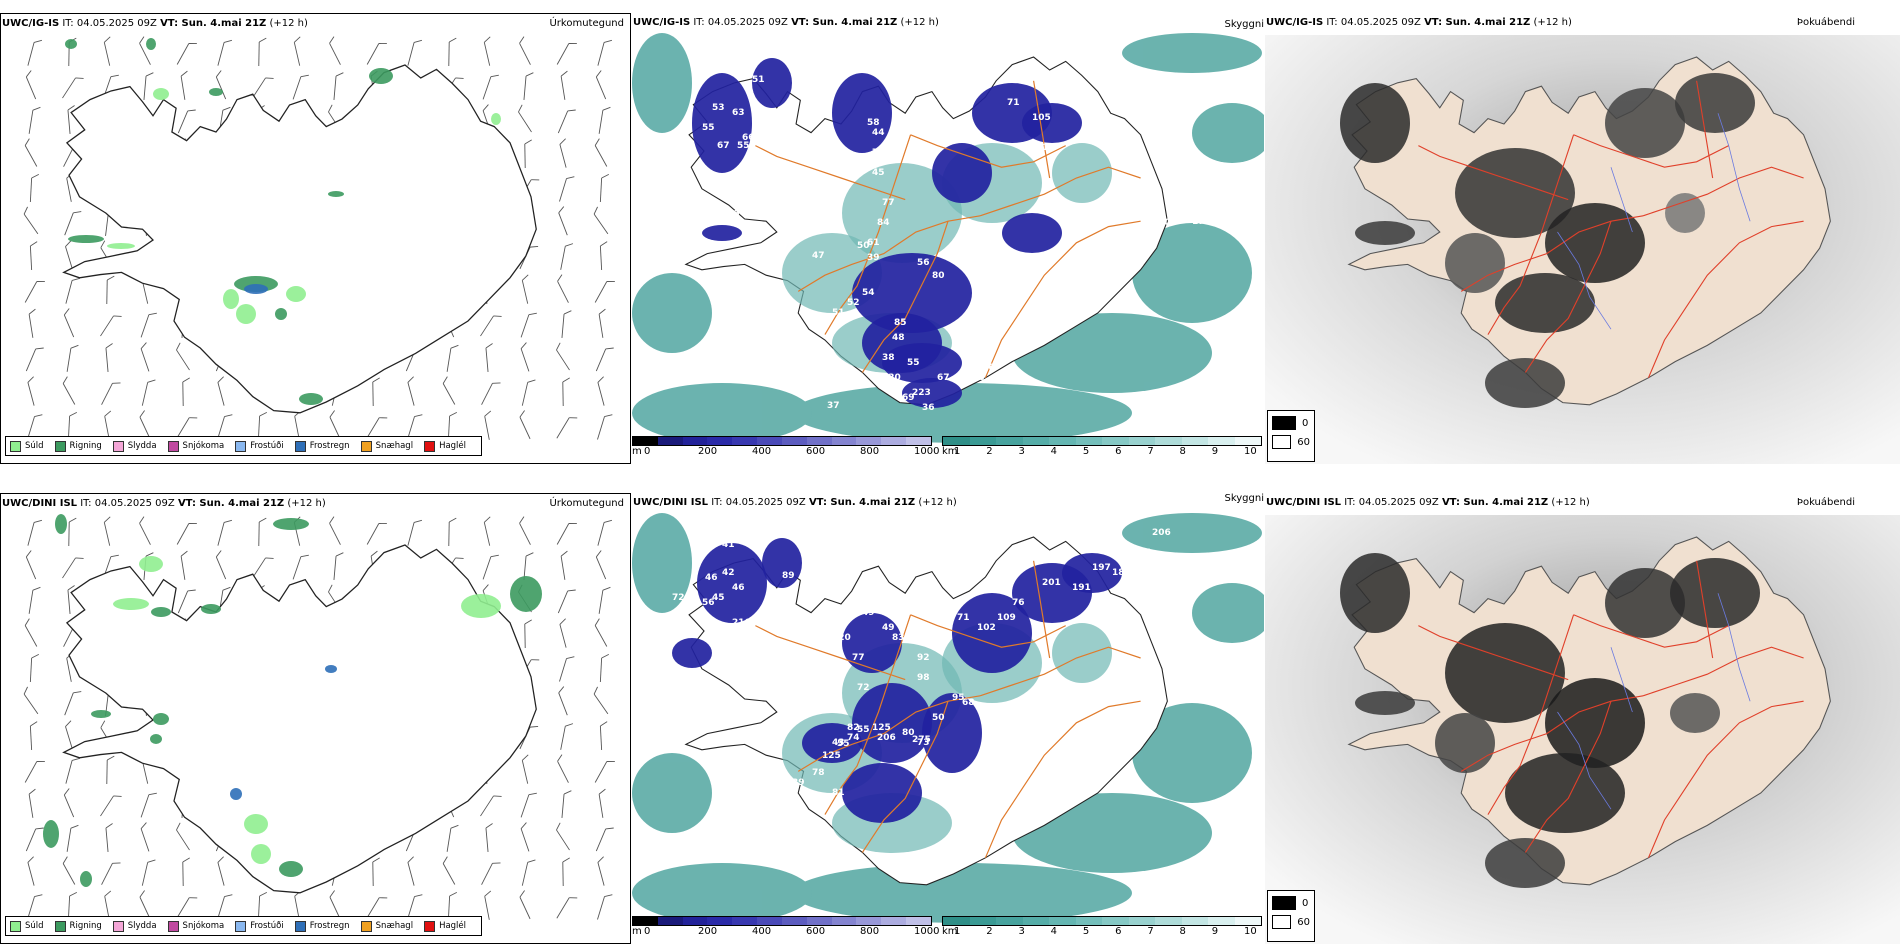  I want to click on cloud-base-value: 36, so click(928, 408).